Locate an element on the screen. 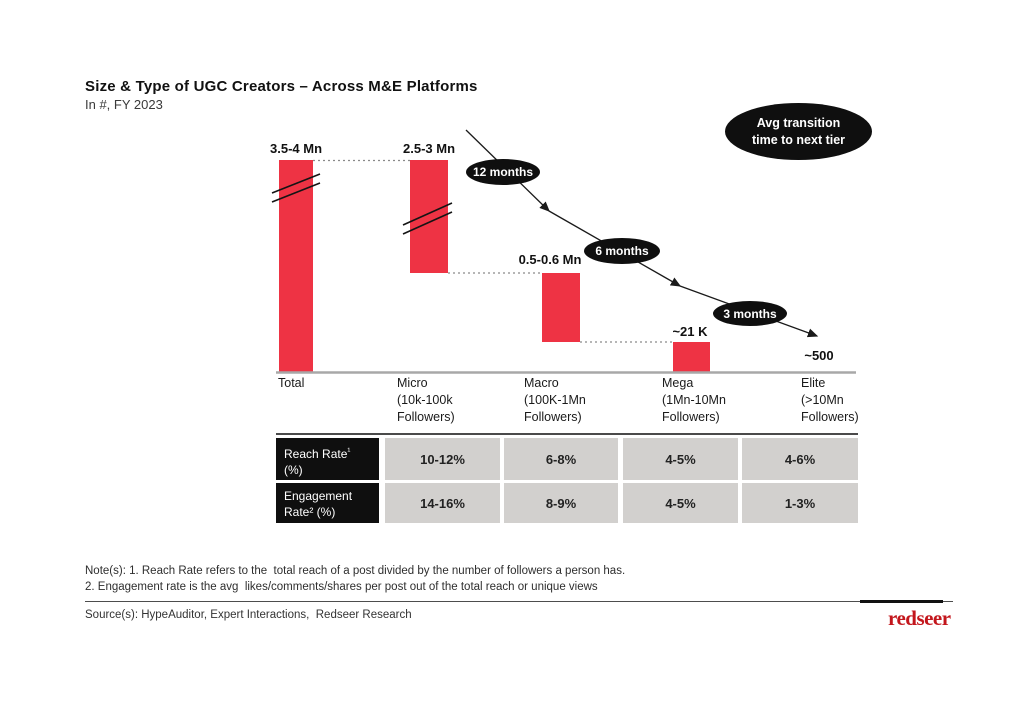 The image size is (1024, 707). table-cell-engagement-macro: 8-9% is located at coordinates (561, 503).